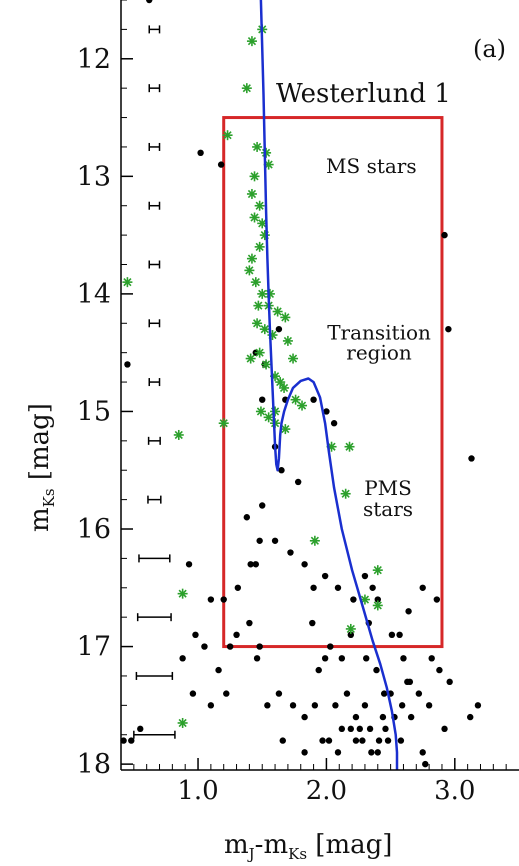 The width and height of the screenshot is (519, 866). I want to click on x-tick-label: 3.0, so click(454, 791).